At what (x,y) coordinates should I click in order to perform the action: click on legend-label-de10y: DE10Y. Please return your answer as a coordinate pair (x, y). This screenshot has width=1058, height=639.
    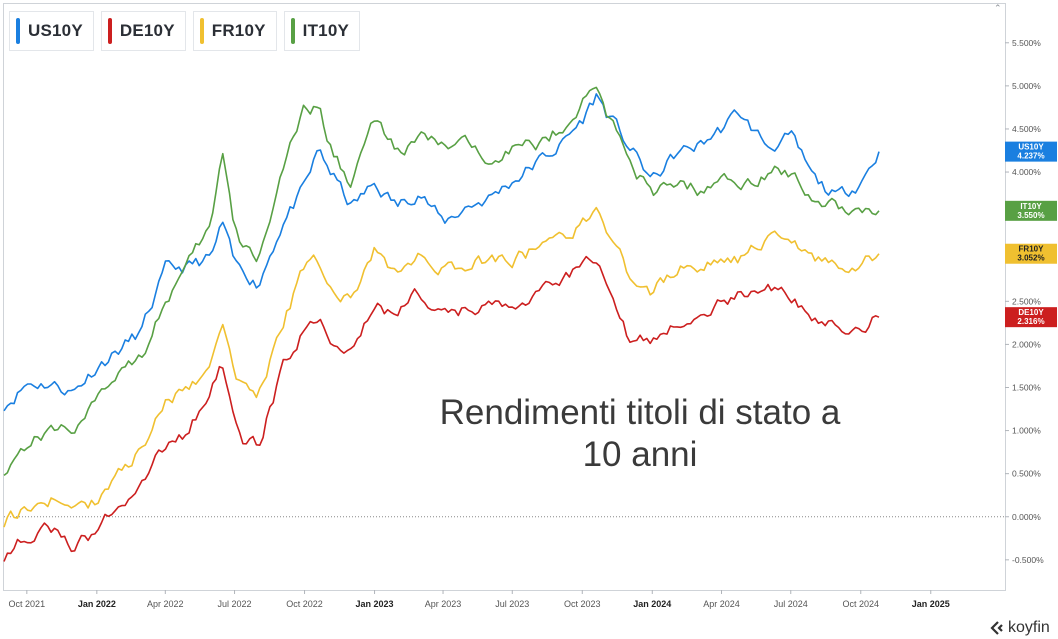
    Looking at the image, I should click on (147, 30).